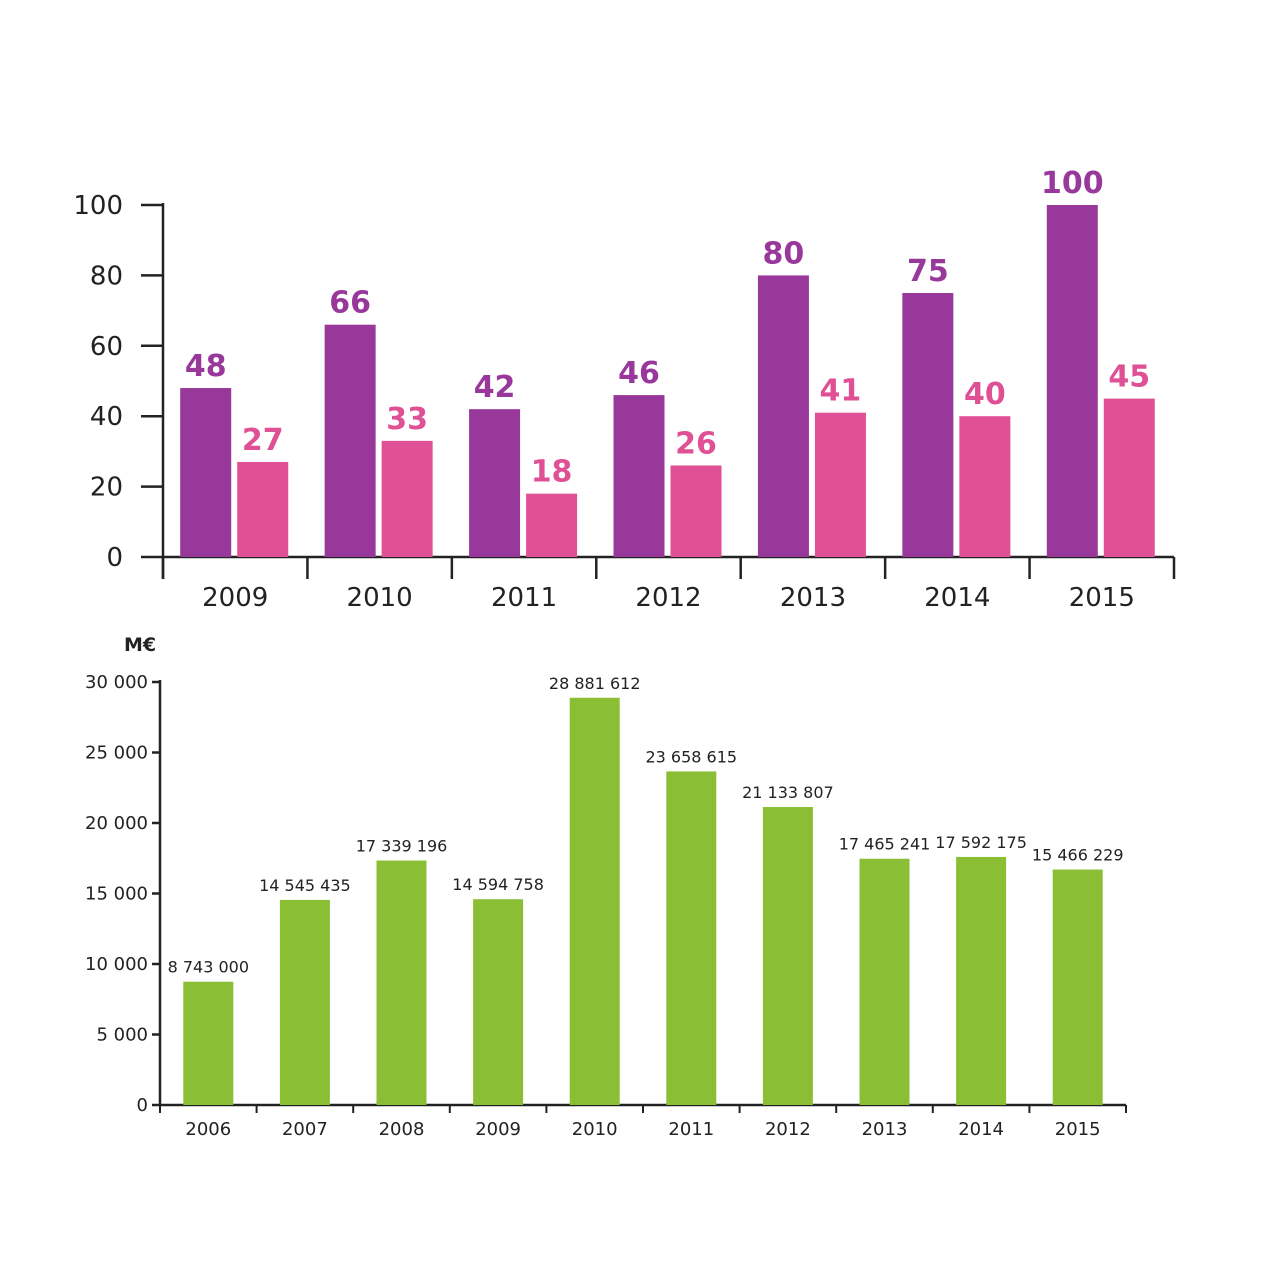  I want to click on data-label-series-b: 33, so click(407, 419).